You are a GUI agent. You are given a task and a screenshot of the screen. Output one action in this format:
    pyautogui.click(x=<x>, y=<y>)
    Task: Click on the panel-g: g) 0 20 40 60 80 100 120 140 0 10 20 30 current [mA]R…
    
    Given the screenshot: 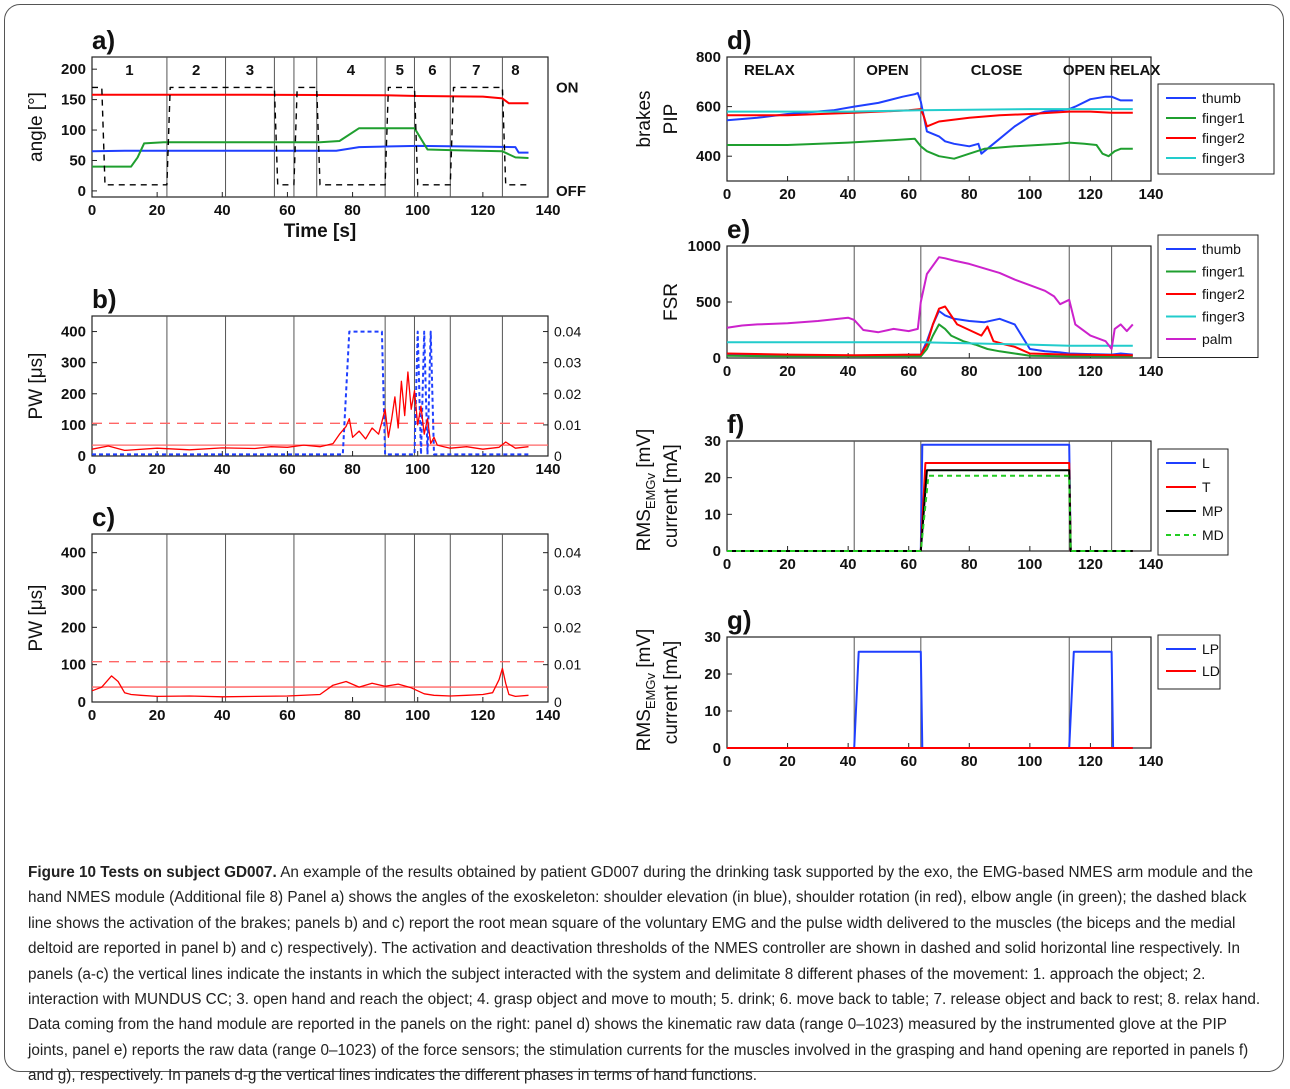 What is the action you would take?
    pyautogui.click(x=927, y=687)
    